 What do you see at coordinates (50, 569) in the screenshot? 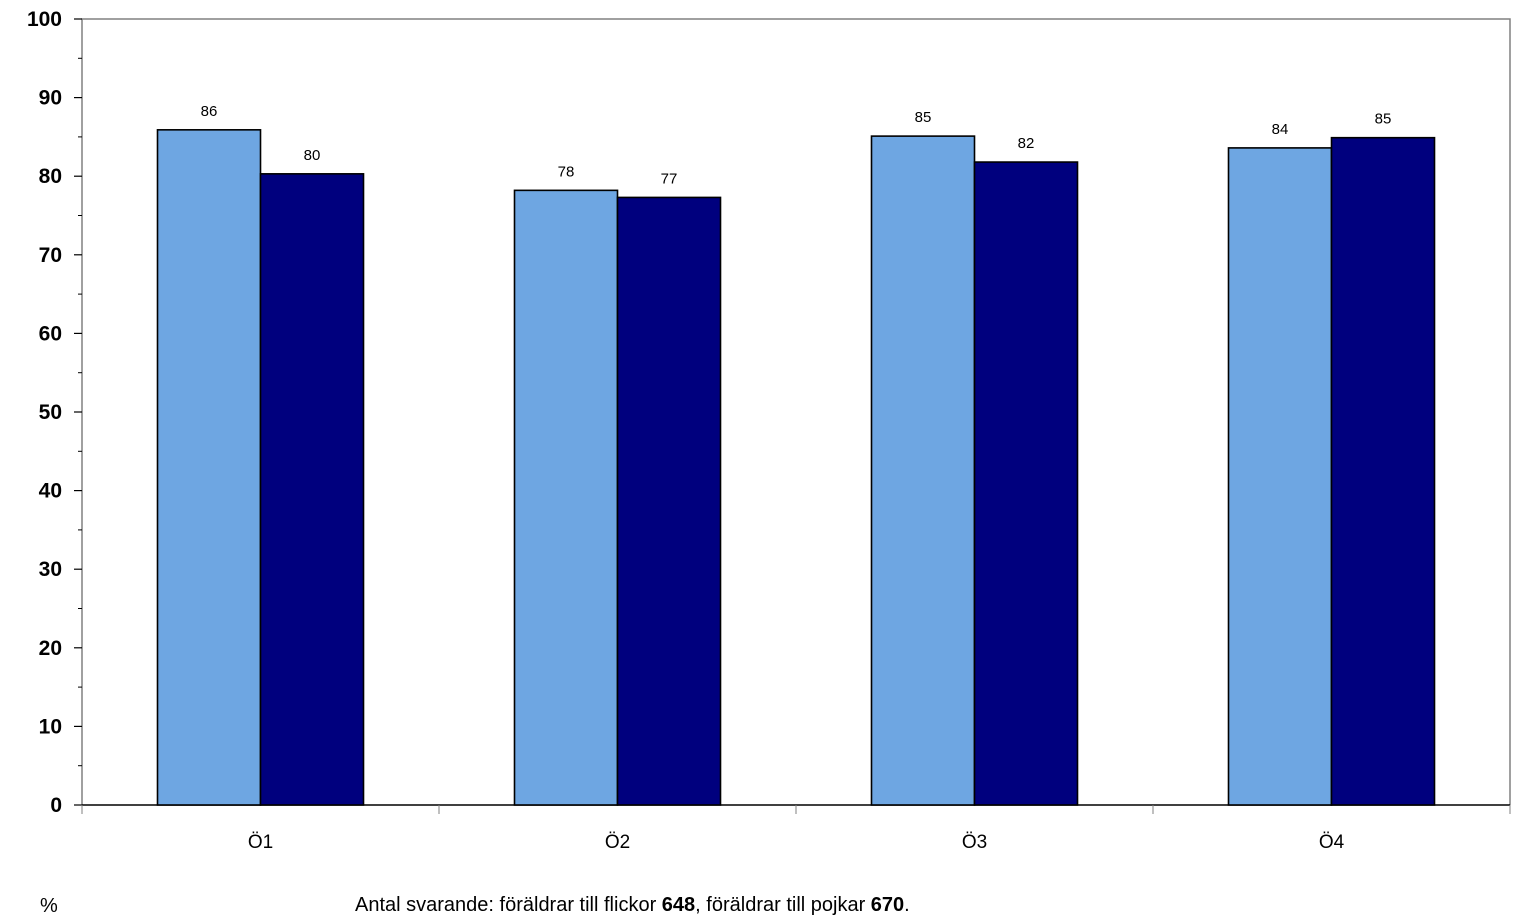
I see `y-tick-label: 30` at bounding box center [50, 569].